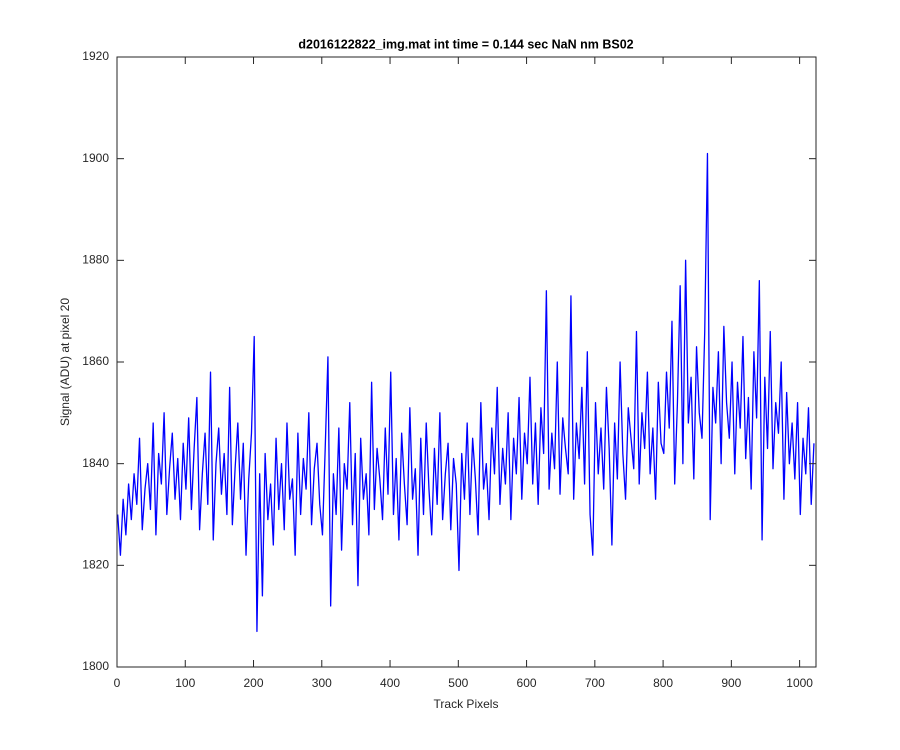  I want to click on y-axis-label: Signal (ADU) at pixel 20, so click(65, 362).